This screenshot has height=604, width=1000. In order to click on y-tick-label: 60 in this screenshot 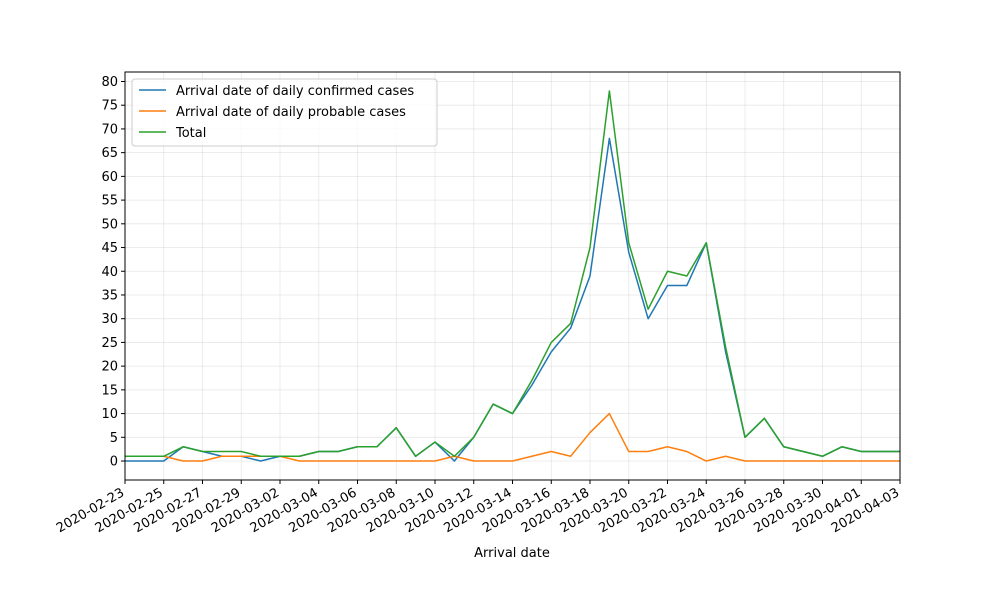, I will do `click(109, 177)`.